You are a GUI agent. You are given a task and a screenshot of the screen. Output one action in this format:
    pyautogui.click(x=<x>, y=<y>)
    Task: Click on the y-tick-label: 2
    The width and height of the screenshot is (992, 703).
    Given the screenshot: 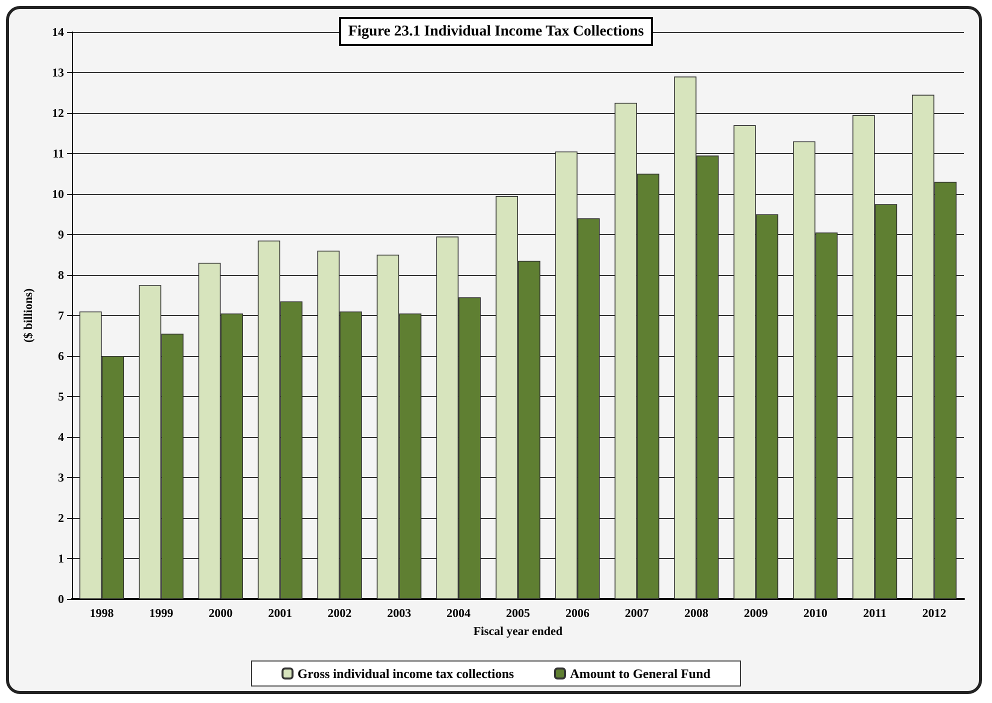 What is the action you would take?
    pyautogui.click(x=61, y=518)
    